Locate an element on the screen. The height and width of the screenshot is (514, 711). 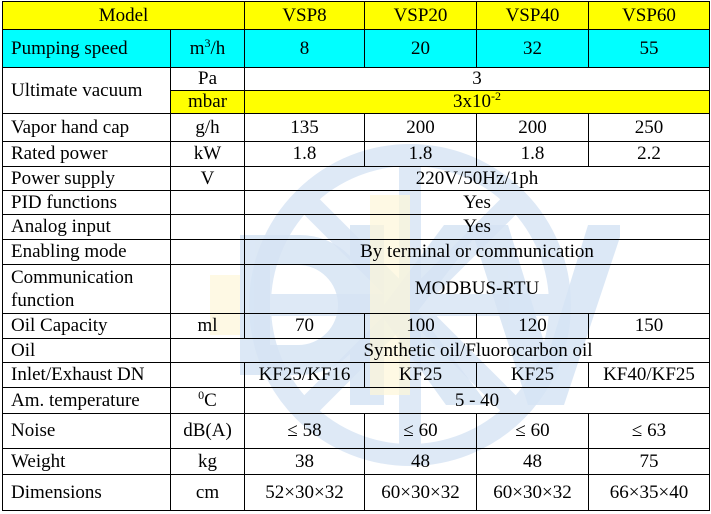
label: Dimensions is located at coordinates (86, 492).